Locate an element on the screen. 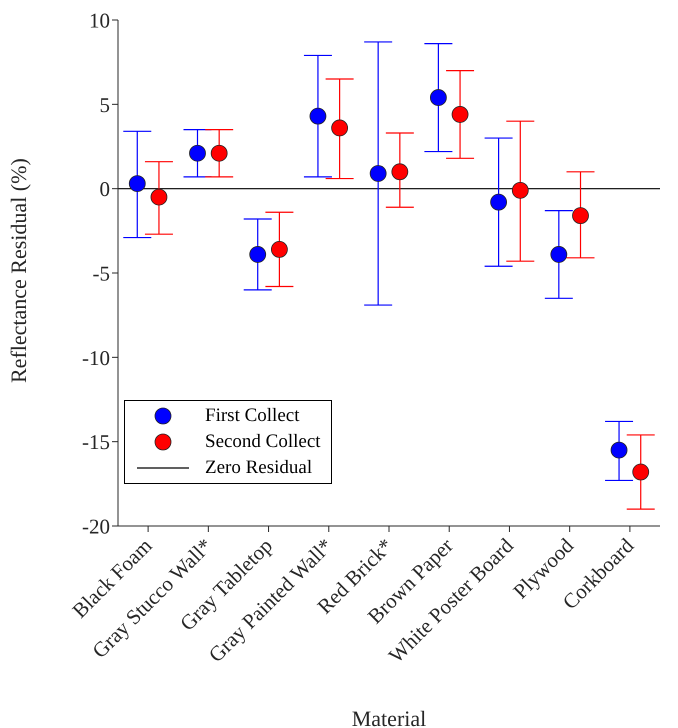  legend-label: Zero Residual is located at coordinates (258, 468).